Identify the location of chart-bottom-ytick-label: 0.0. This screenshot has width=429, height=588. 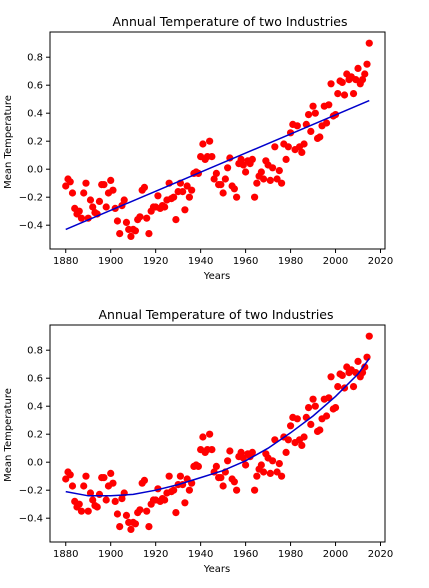
(35, 463).